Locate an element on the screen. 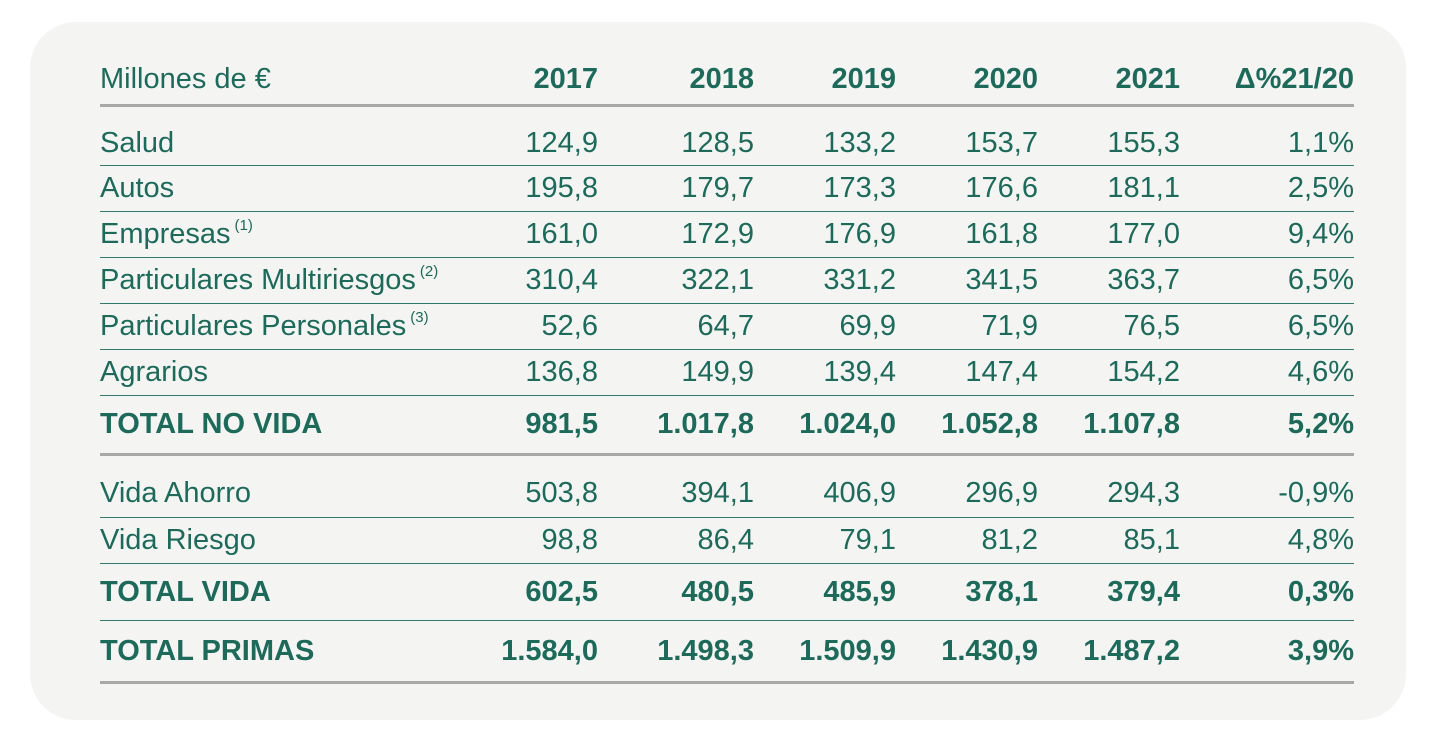 The width and height of the screenshot is (1440, 744). cell-2018: 394,1 is located at coordinates (676, 486).